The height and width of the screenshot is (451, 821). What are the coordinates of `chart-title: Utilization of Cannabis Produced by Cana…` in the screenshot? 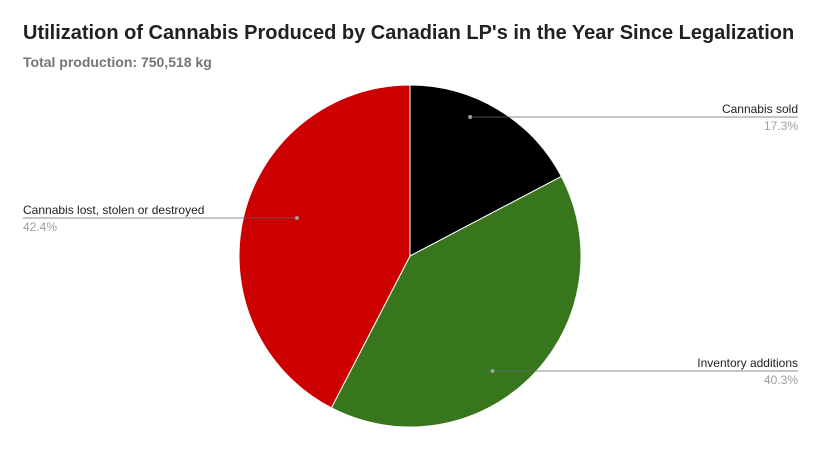 It's located at (409, 33).